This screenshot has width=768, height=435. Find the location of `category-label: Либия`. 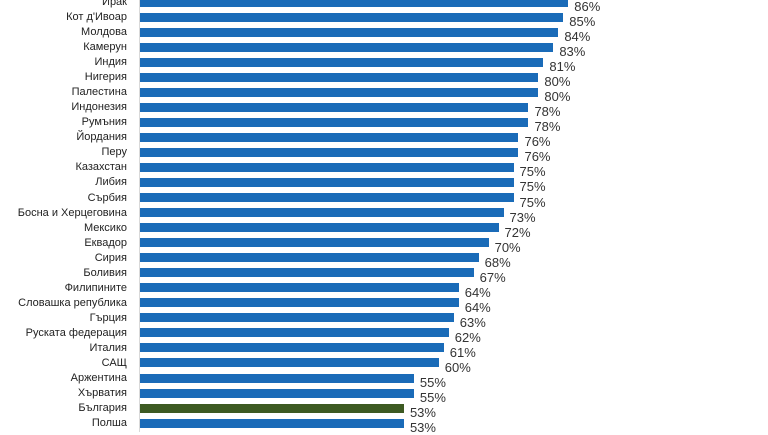

category-label: Либия is located at coordinates (111, 182).